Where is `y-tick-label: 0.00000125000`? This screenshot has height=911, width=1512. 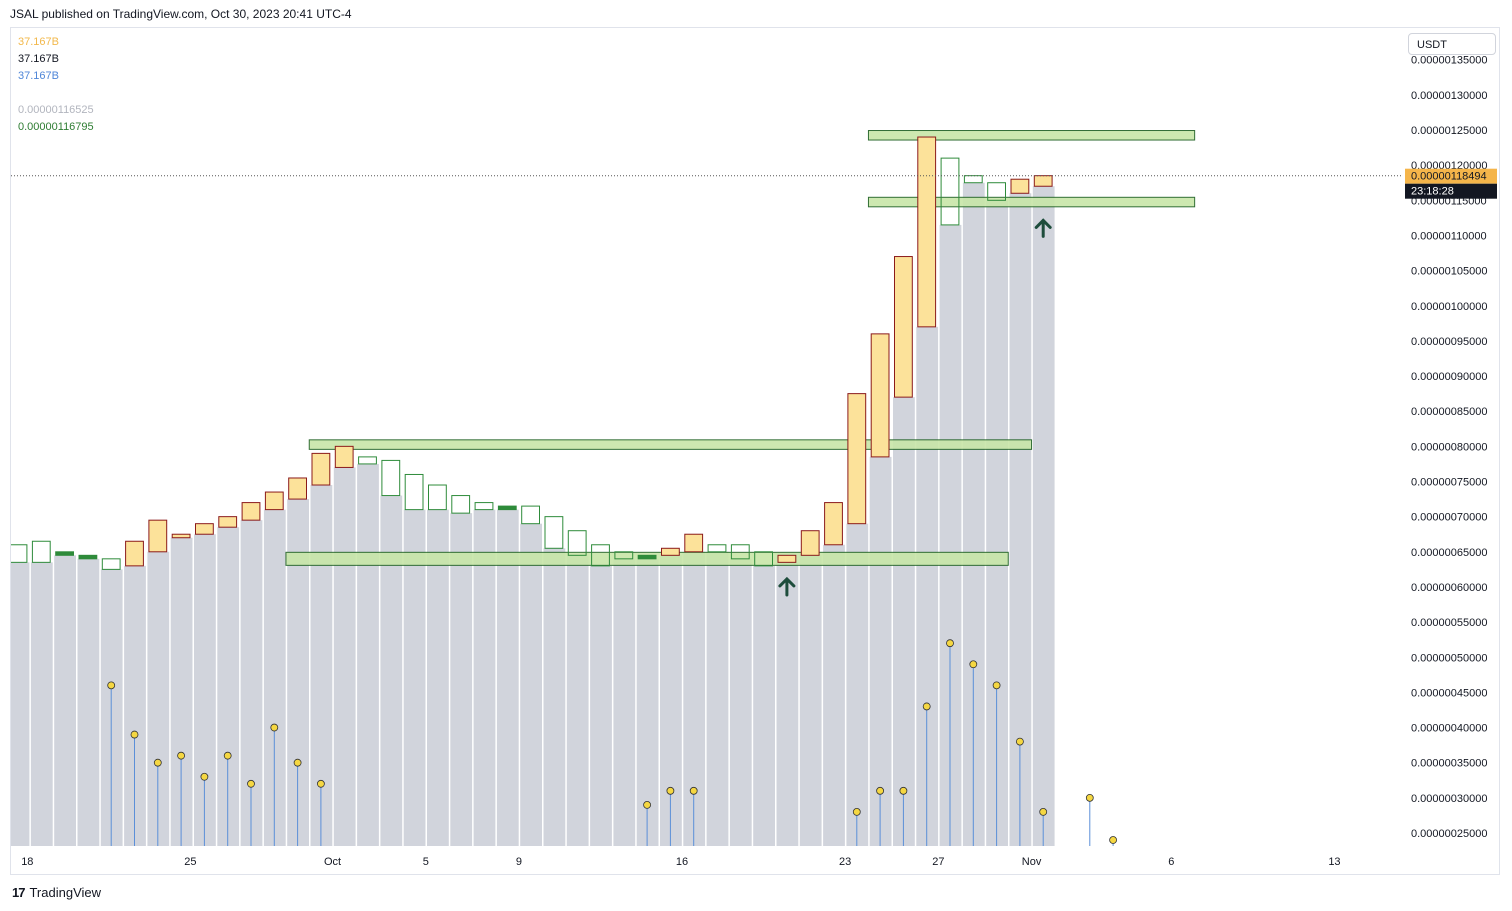 y-tick-label: 0.00000125000 is located at coordinates (1449, 131).